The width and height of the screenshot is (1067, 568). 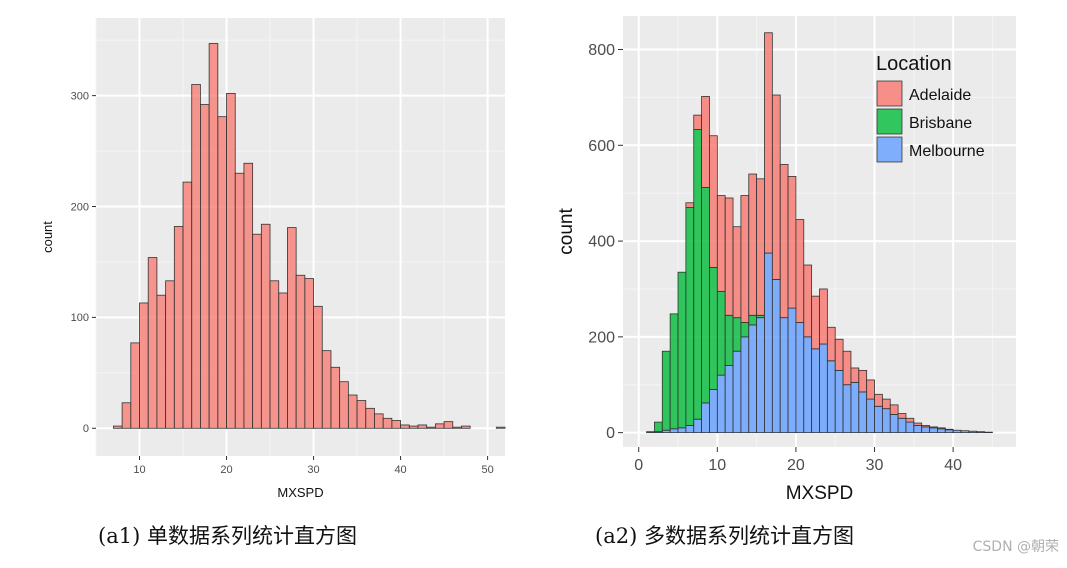 What do you see at coordinates (947, 151) in the screenshot?
I see `legend-label-melbourne: Melbourne` at bounding box center [947, 151].